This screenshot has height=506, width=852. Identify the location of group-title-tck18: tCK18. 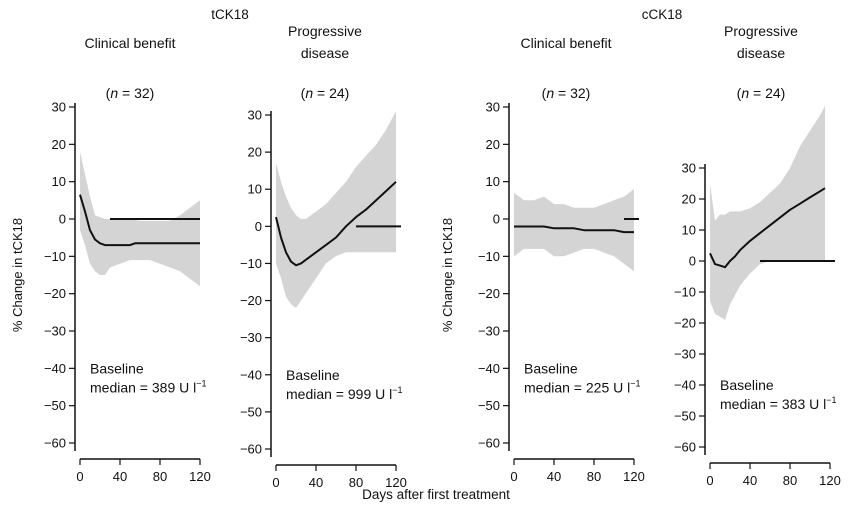
(230, 14).